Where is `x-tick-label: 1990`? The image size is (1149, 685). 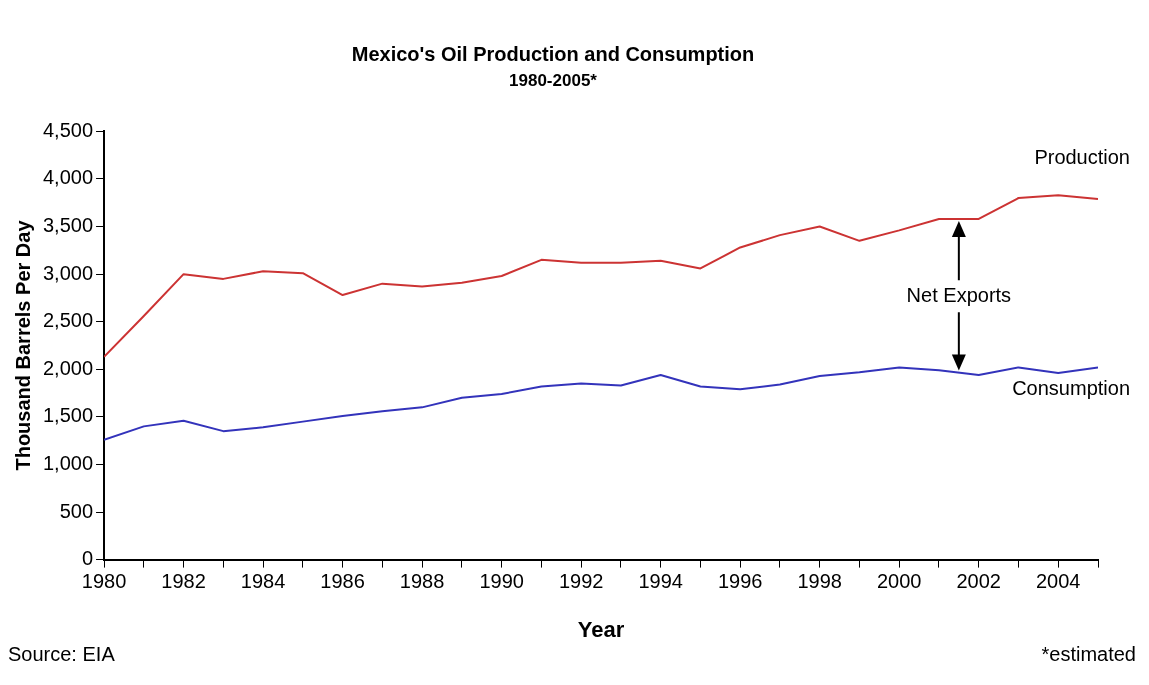
x-tick-label: 1990 is located at coordinates (501, 581).